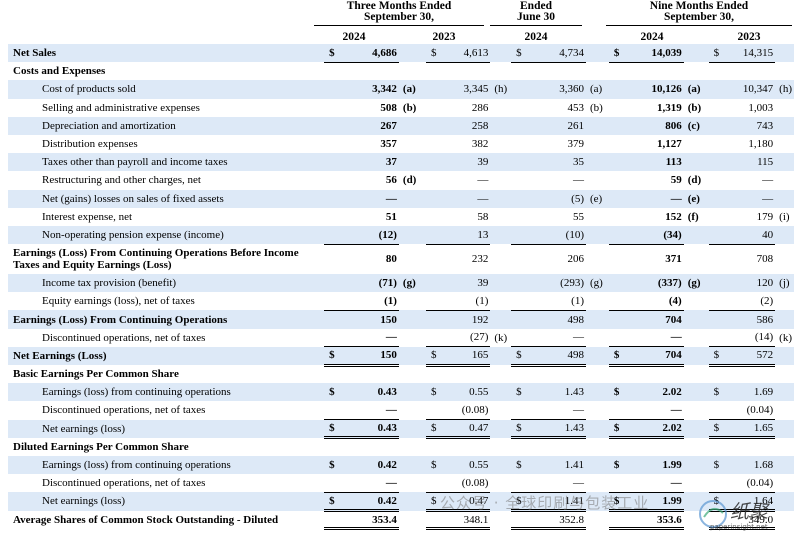 This screenshot has height=539, width=800. What do you see at coordinates (555, 198) in the screenshot?
I see `value-cell: (5)` at bounding box center [555, 198].